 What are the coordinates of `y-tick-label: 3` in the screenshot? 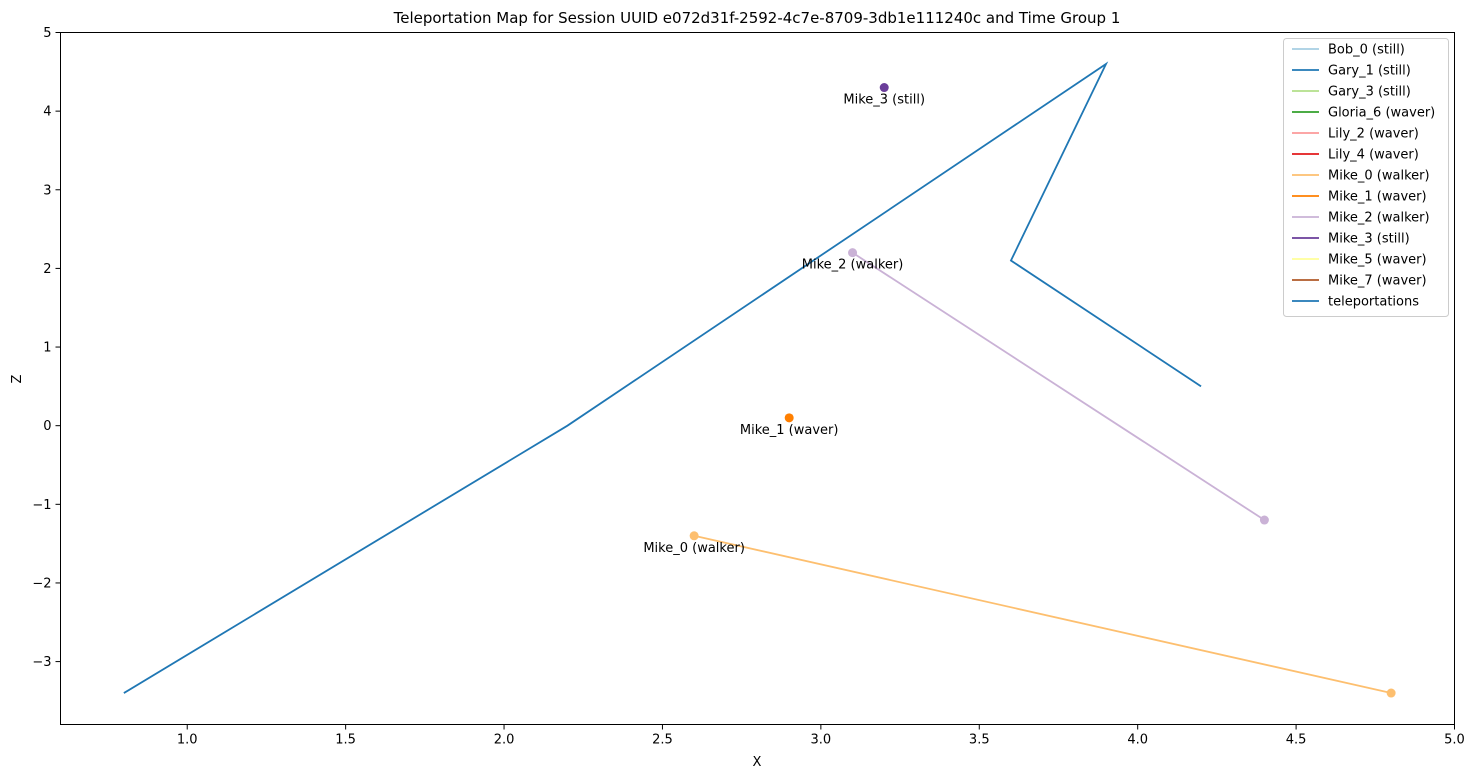 It's located at (47, 190).